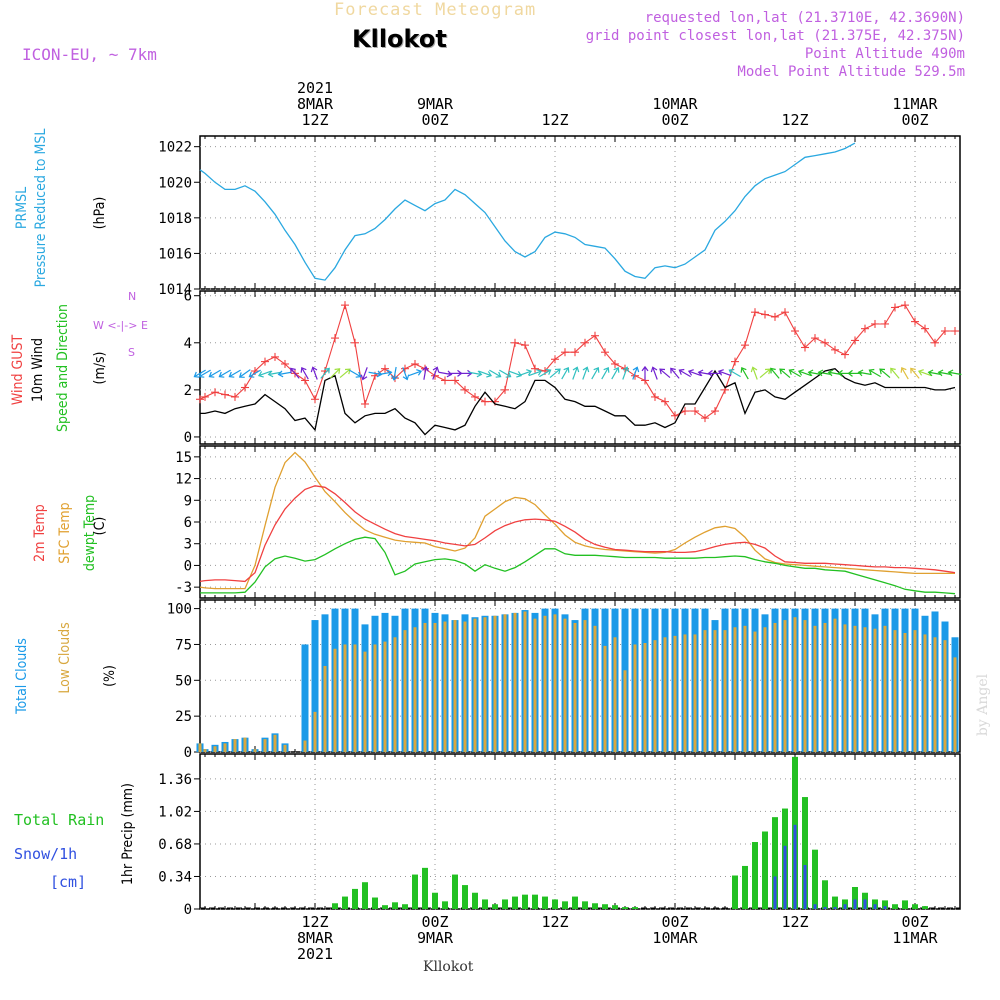 This screenshot has height=1000, width=1000. What do you see at coordinates (435, 930) in the screenshot?
I see `bottom-time-label: 00Z 9MAR` at bounding box center [435, 930].